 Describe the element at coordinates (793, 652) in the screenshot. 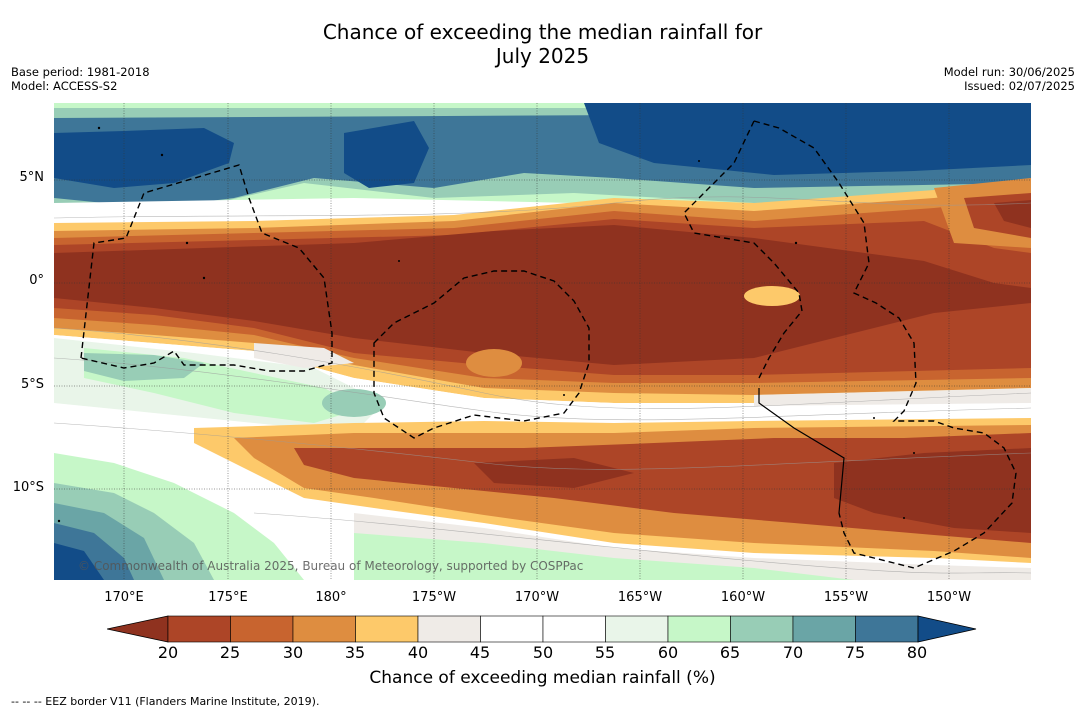

I see `cbar-tick-70: 70` at that location.